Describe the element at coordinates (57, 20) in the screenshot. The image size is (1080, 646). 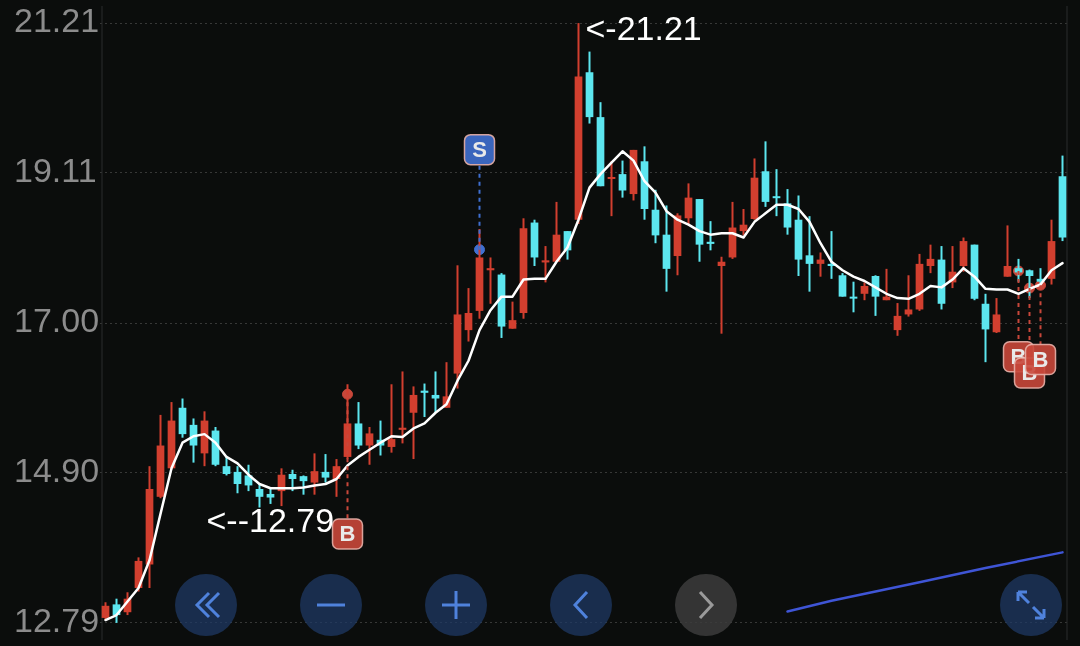
I see `y-tick-label: 21.21` at that location.